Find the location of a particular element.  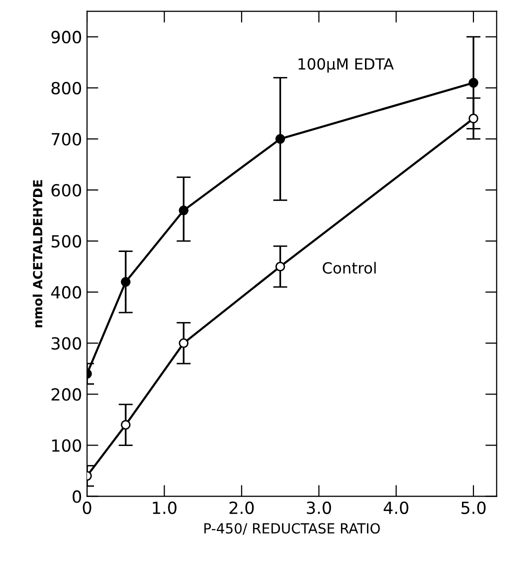

text: 100μM EDTA is located at coordinates (346, 65).